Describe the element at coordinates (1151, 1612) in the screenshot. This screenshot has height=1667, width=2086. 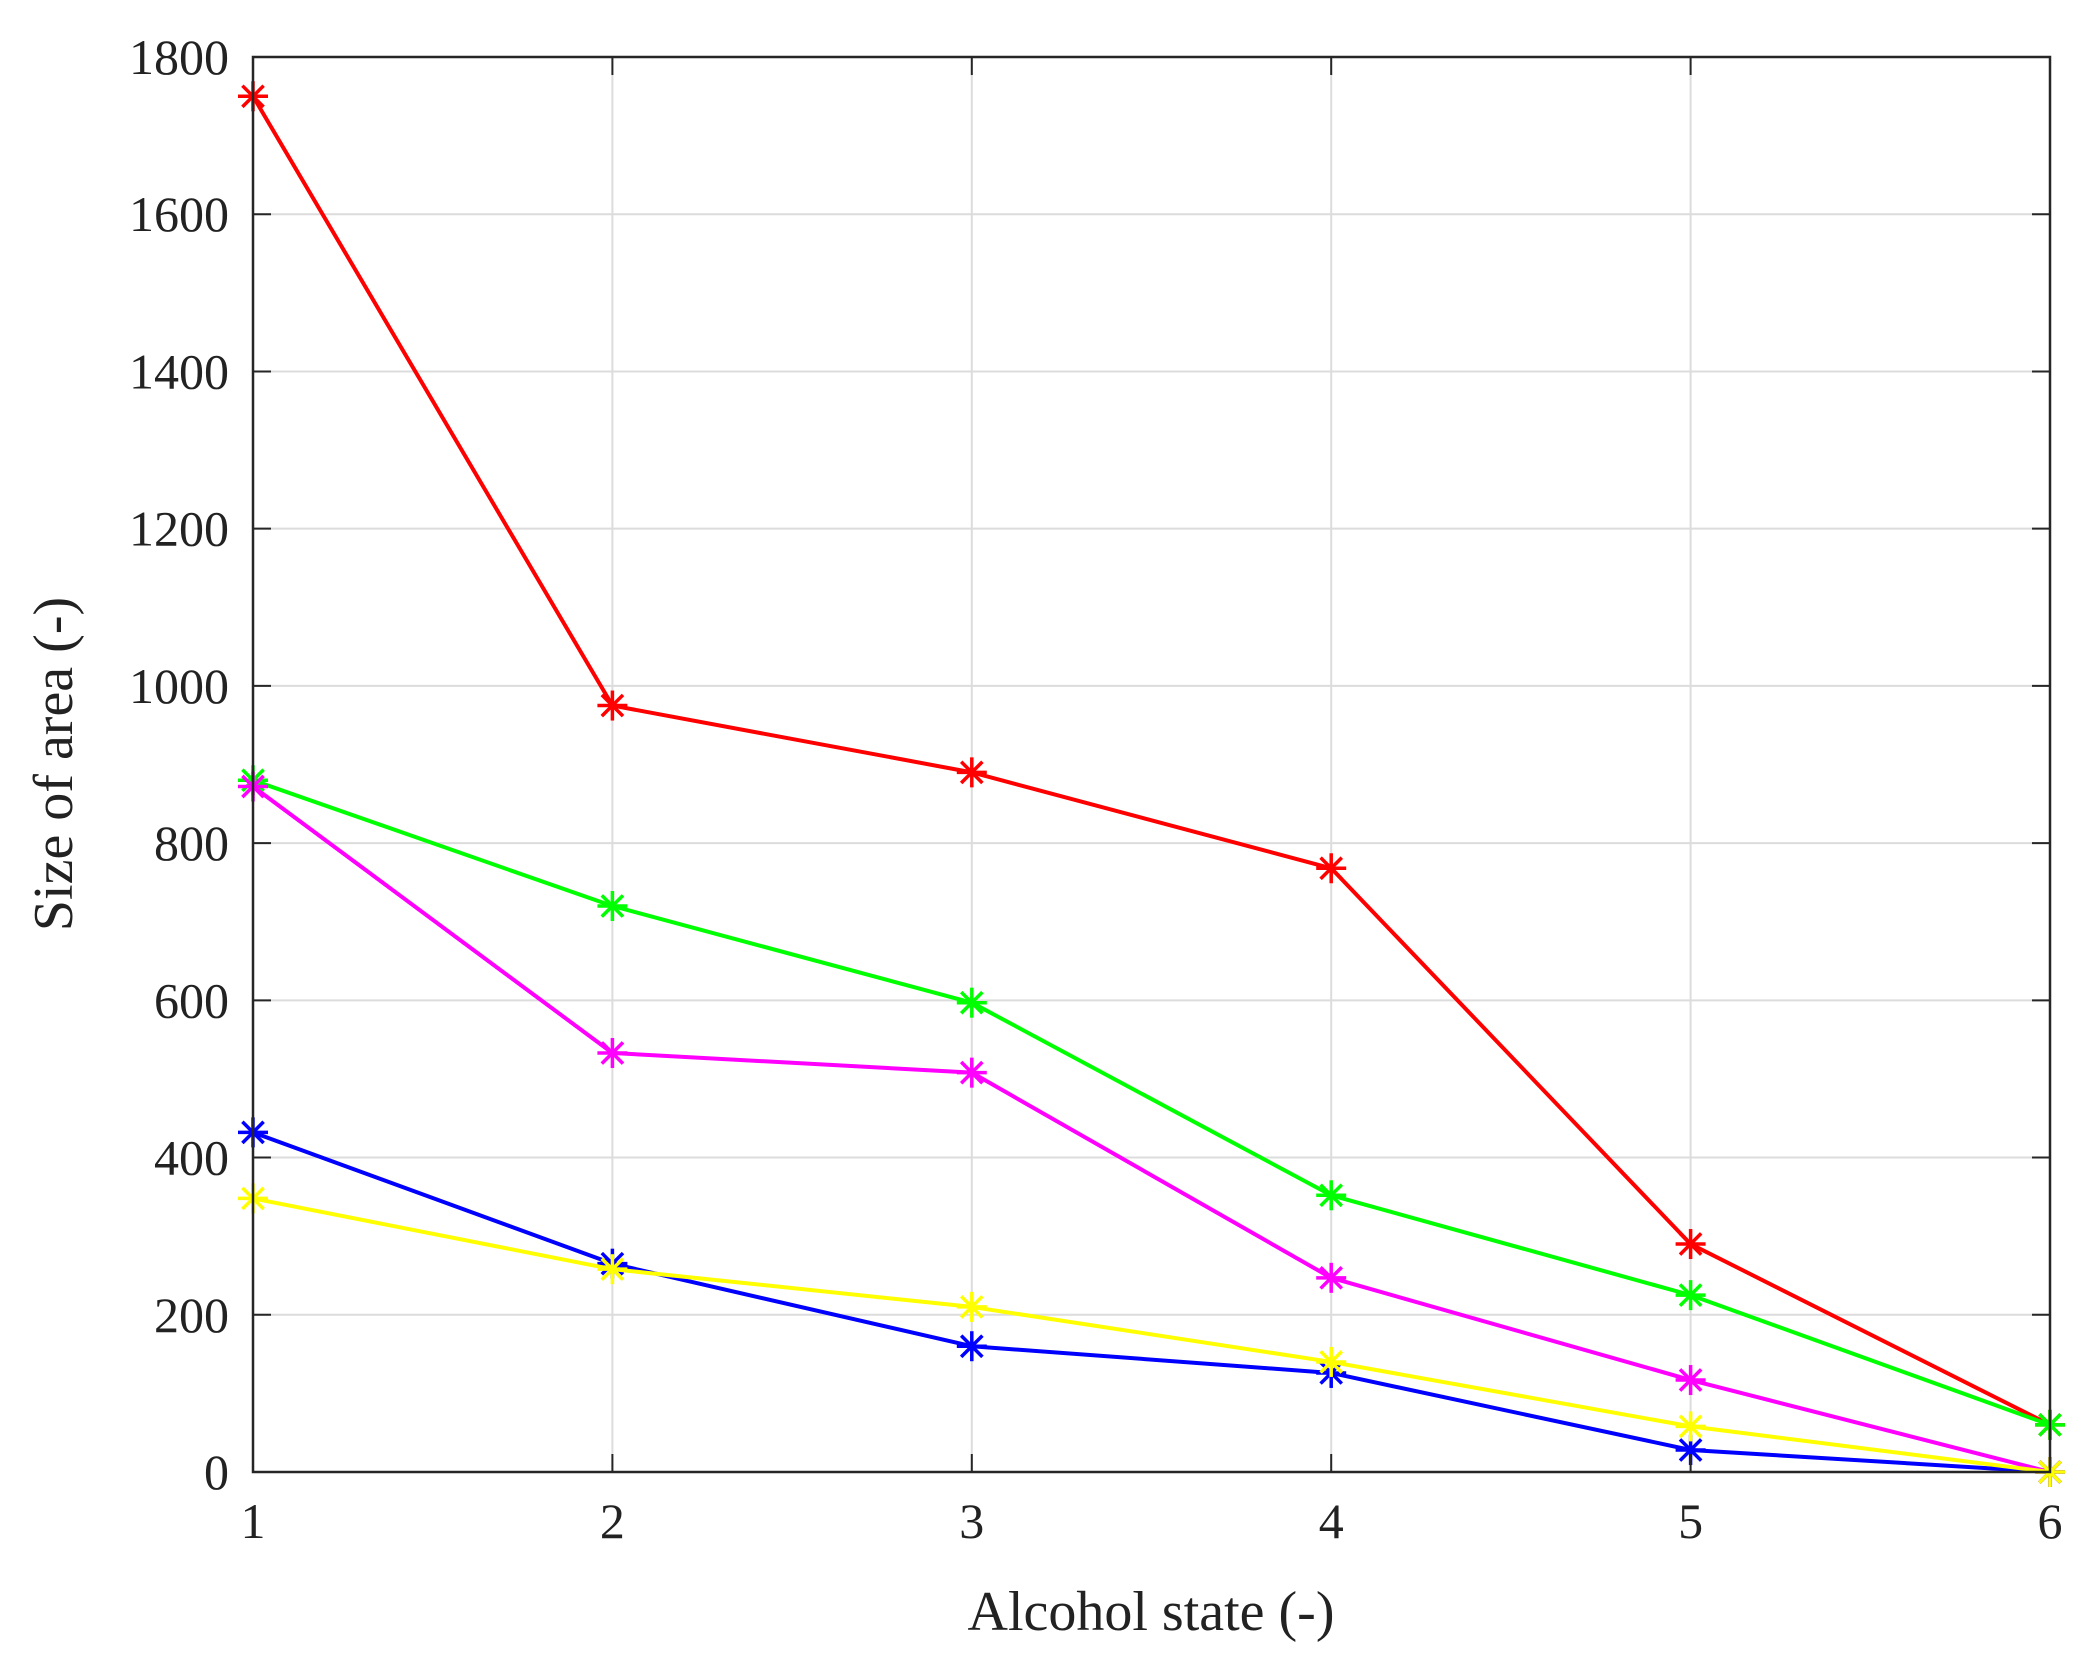
I see `x-axis-label: Alcohol state (-)` at that location.